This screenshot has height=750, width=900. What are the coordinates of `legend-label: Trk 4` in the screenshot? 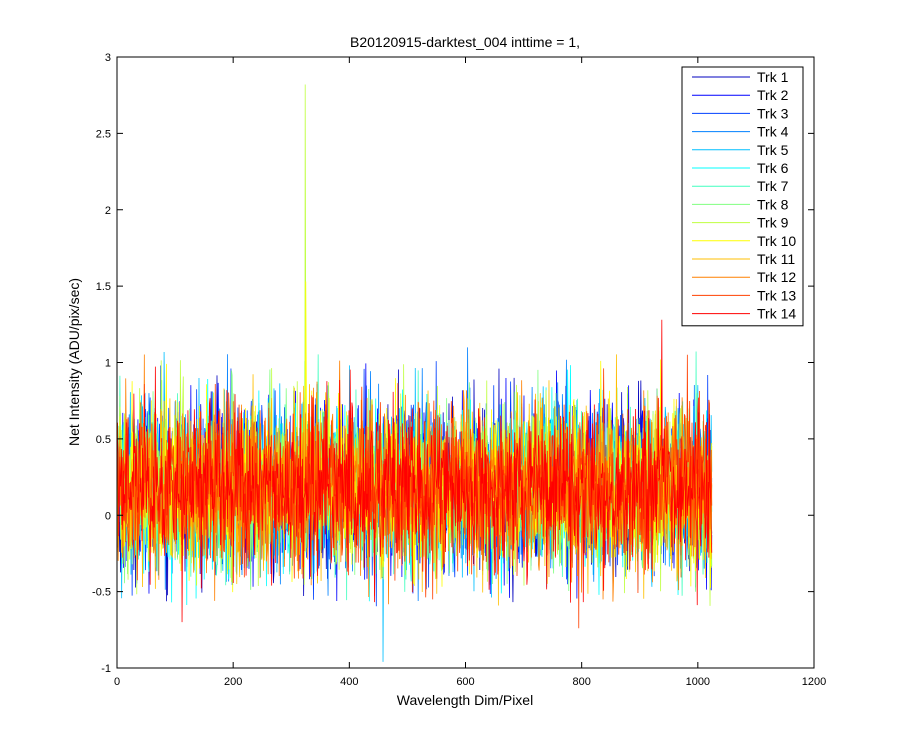 It's located at (773, 132).